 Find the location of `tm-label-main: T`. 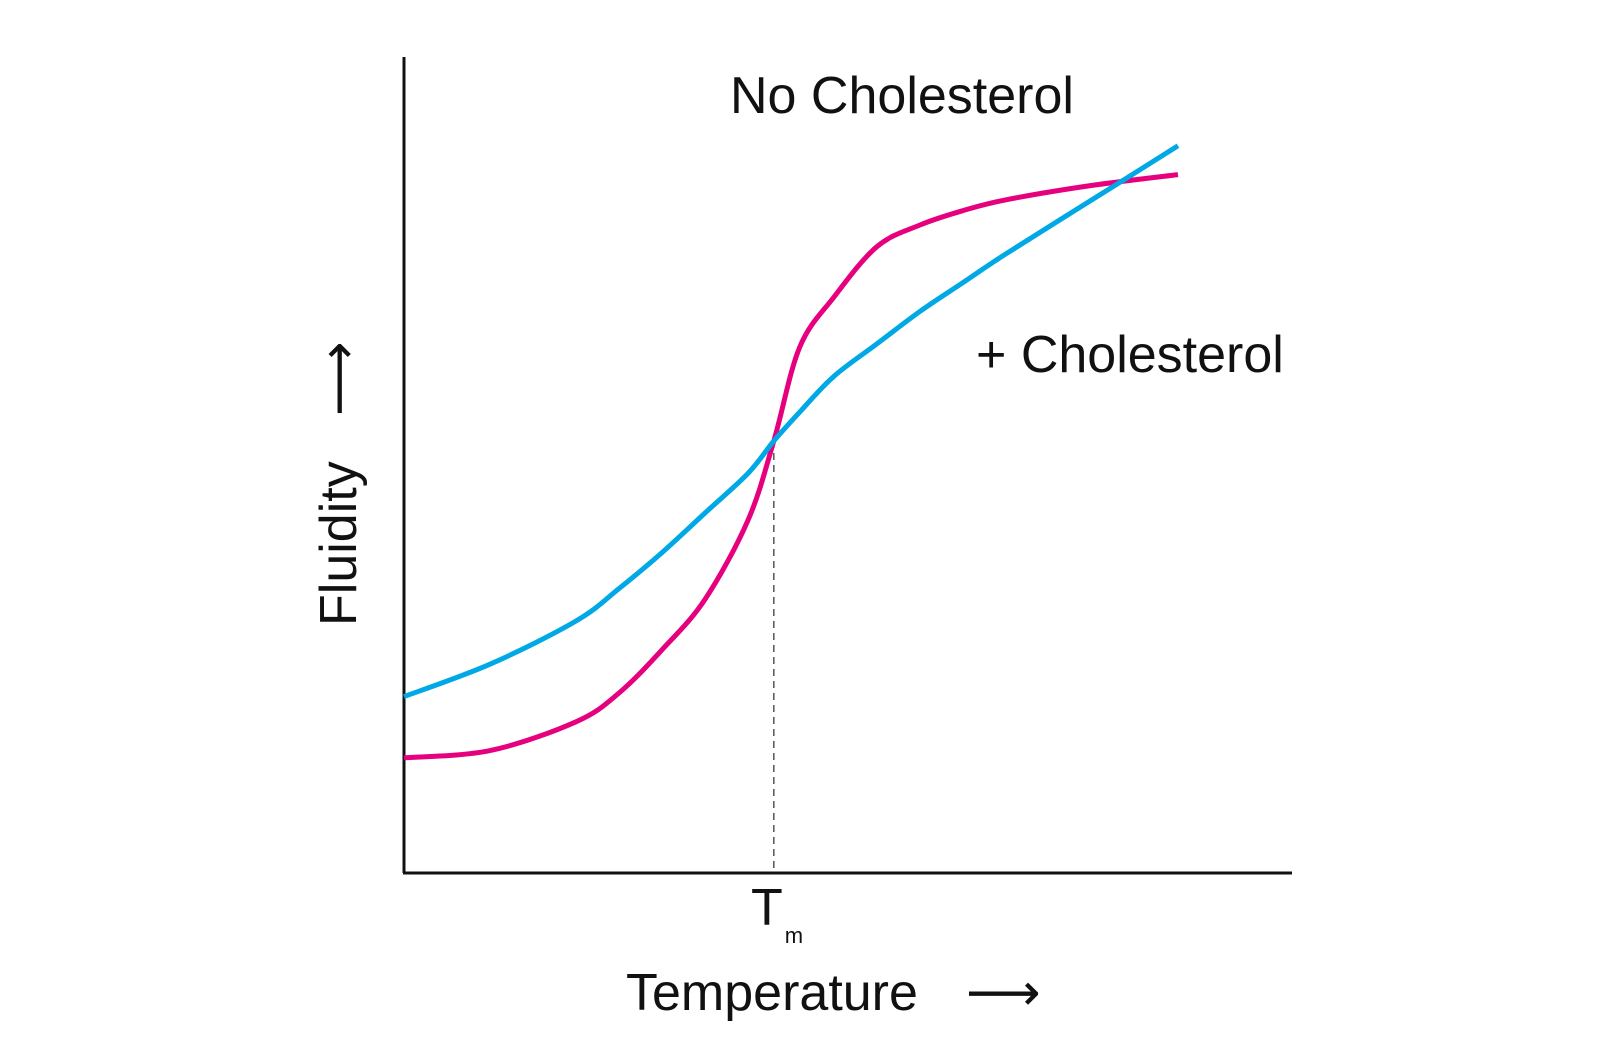

tm-label-main: T is located at coordinates (767, 908).